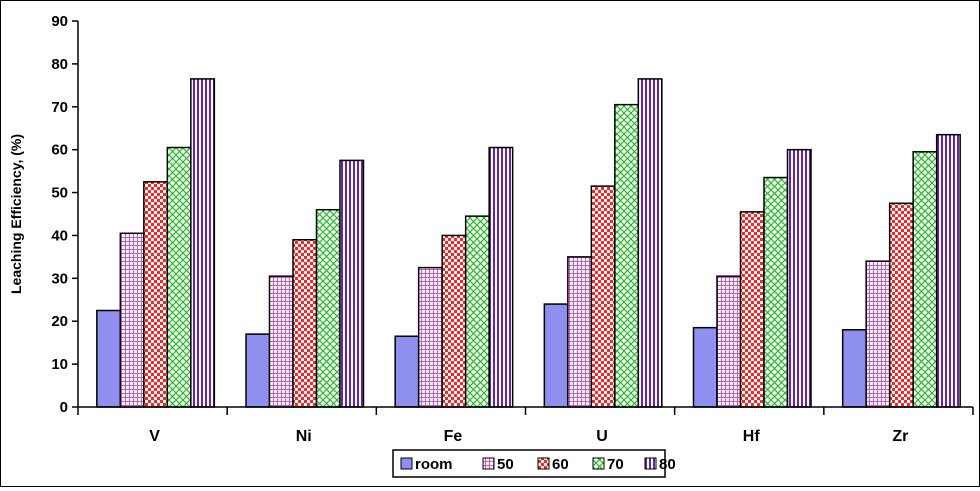  Describe the element at coordinates (854, 368) in the screenshot. I see `bar-Zr-room` at that location.